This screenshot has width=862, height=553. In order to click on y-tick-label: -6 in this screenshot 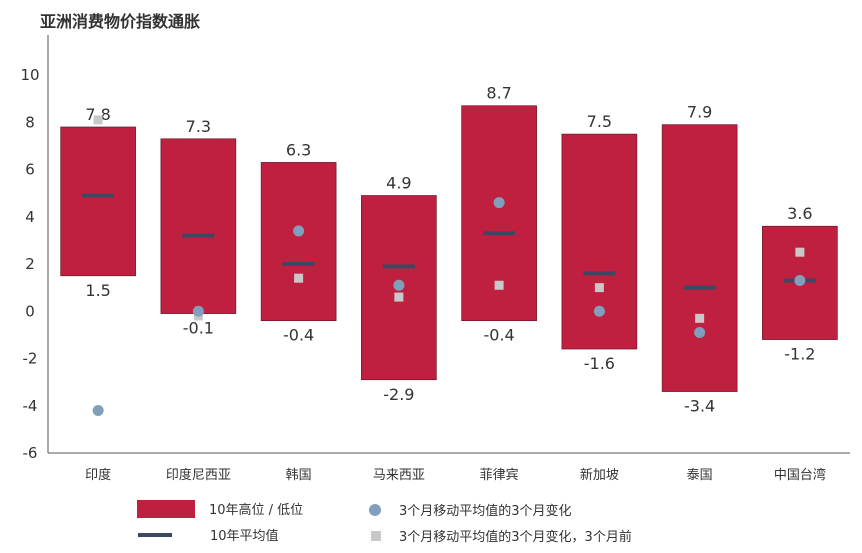, I will do `click(30, 453)`.